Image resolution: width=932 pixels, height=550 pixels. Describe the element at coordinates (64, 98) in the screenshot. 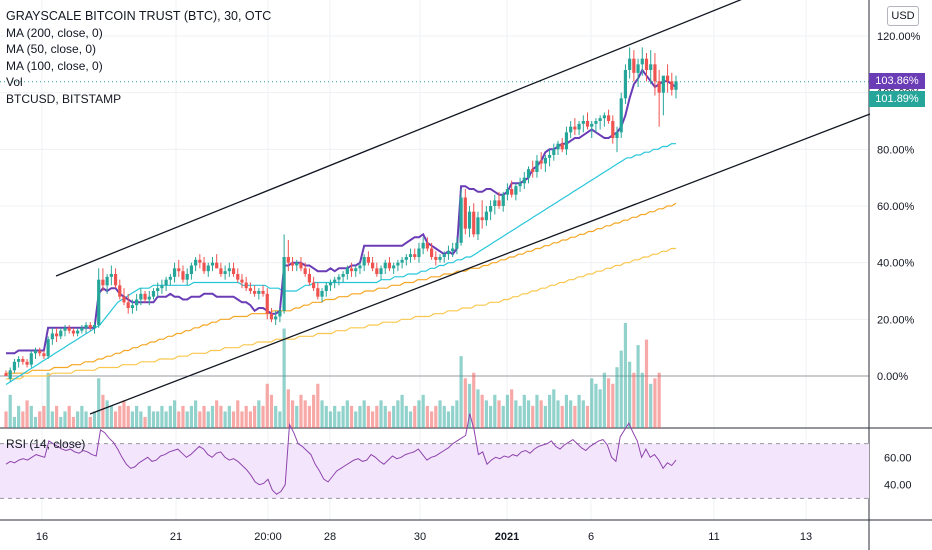

I see `legend-btcusd: BTCUSD, BITSTAMP` at that location.